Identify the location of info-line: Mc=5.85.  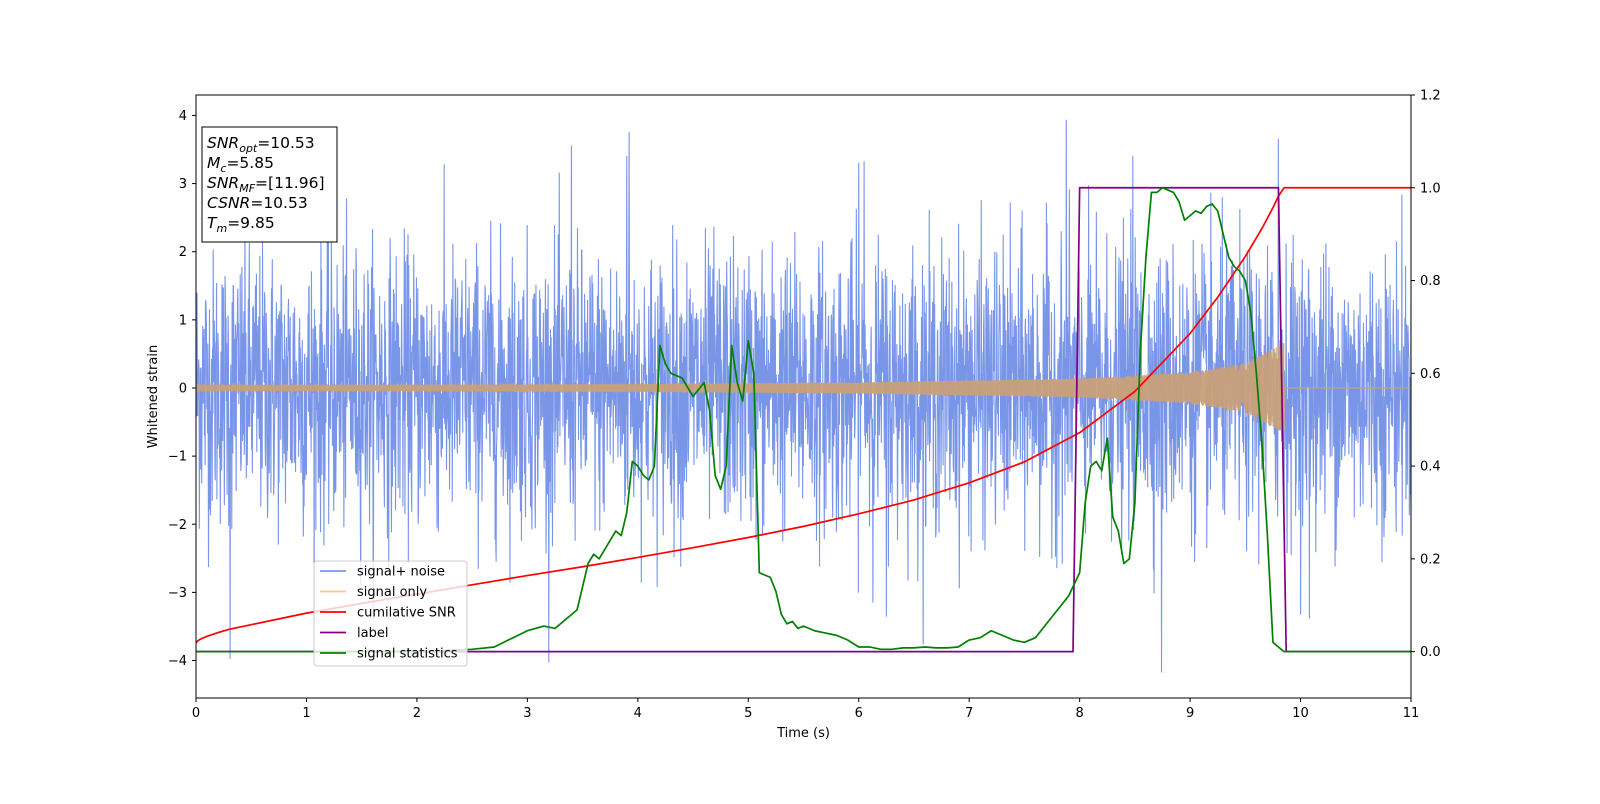
(240, 164).